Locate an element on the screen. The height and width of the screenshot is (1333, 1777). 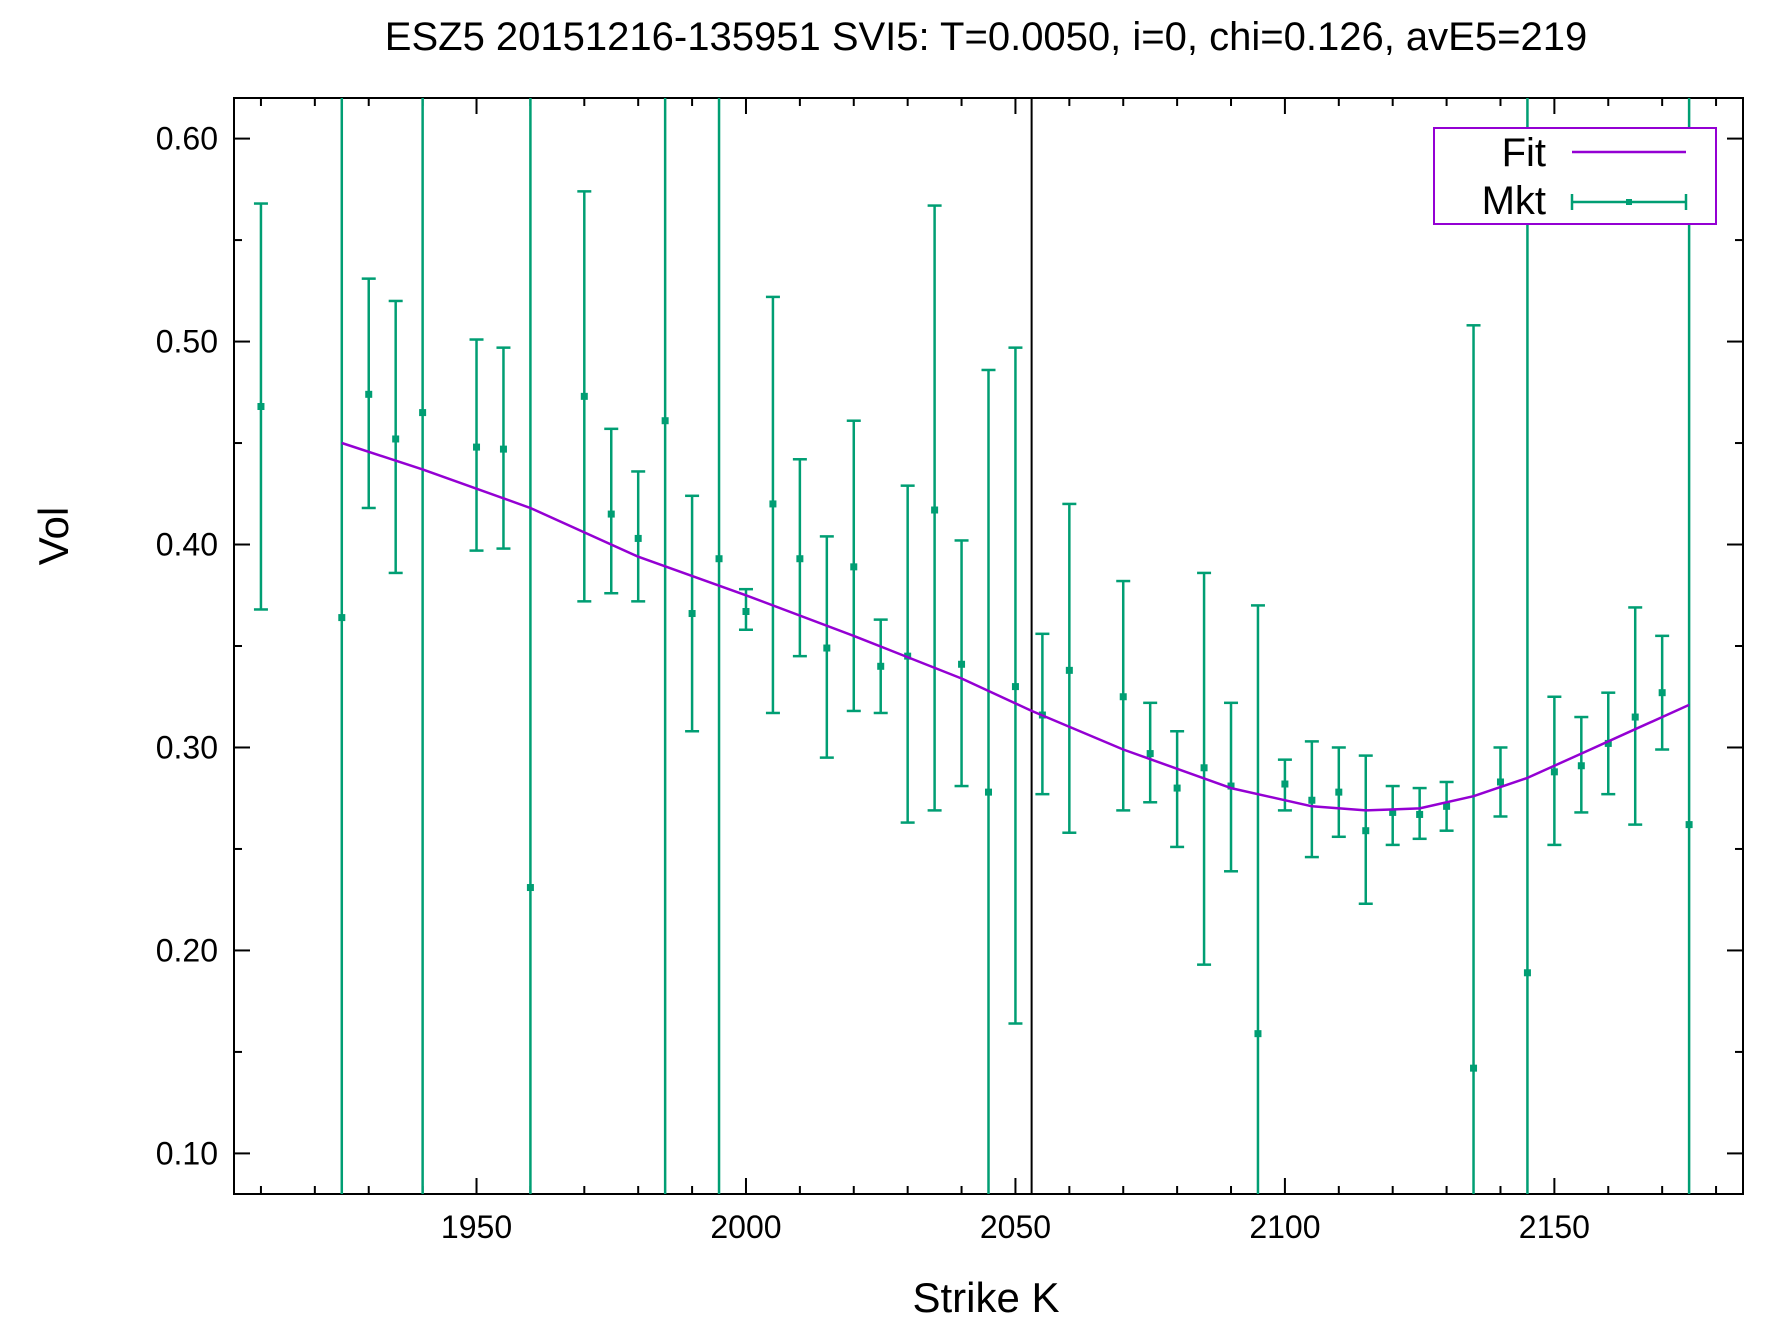
x-tick-label: 2000 is located at coordinates (745, 1227).